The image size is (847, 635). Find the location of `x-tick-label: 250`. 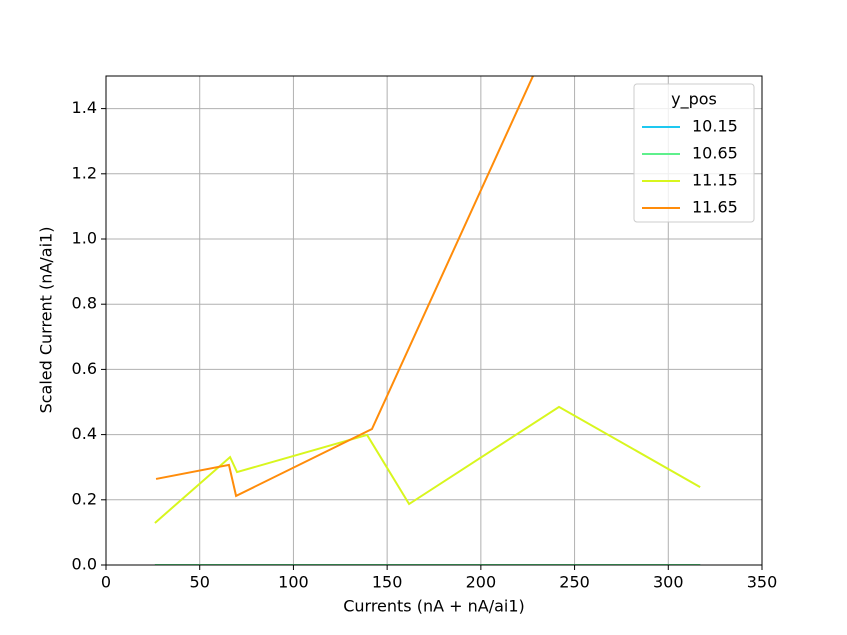

x-tick-label: 250 is located at coordinates (574, 582).